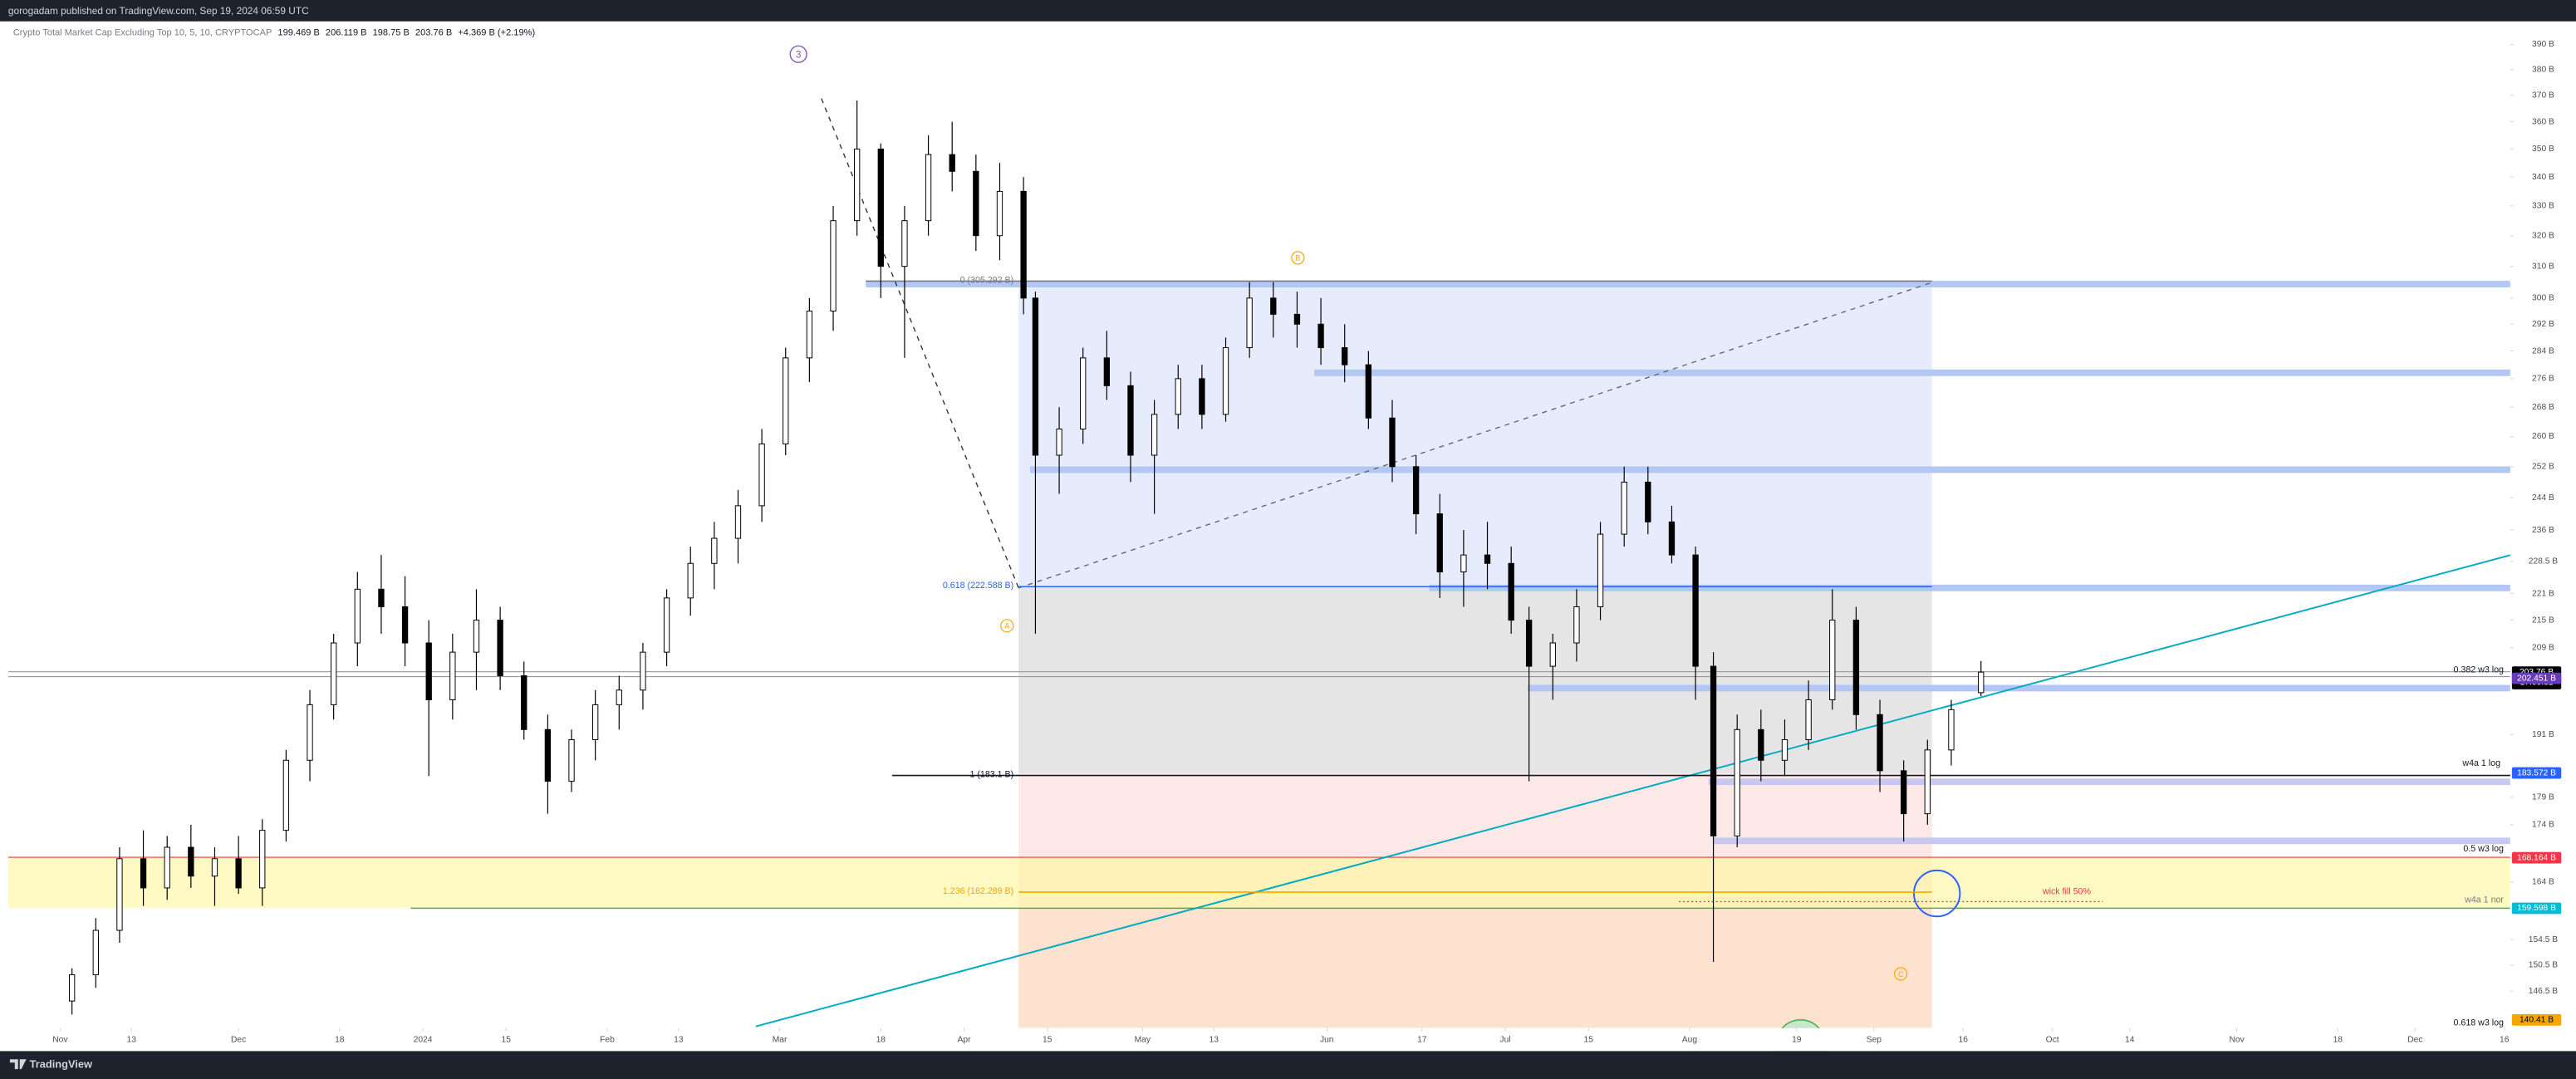 This screenshot has width=2576, height=1079. What do you see at coordinates (2543, 121) in the screenshot?
I see `y-tick-label: 360 B` at bounding box center [2543, 121].